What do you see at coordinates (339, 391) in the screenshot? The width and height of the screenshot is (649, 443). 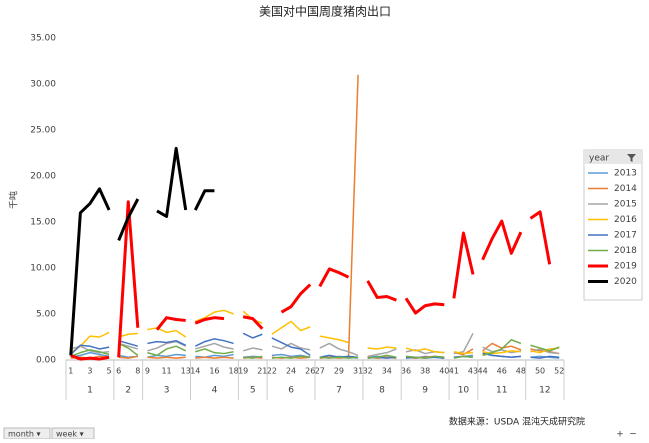 I see `x-group-label: 7` at bounding box center [339, 391].